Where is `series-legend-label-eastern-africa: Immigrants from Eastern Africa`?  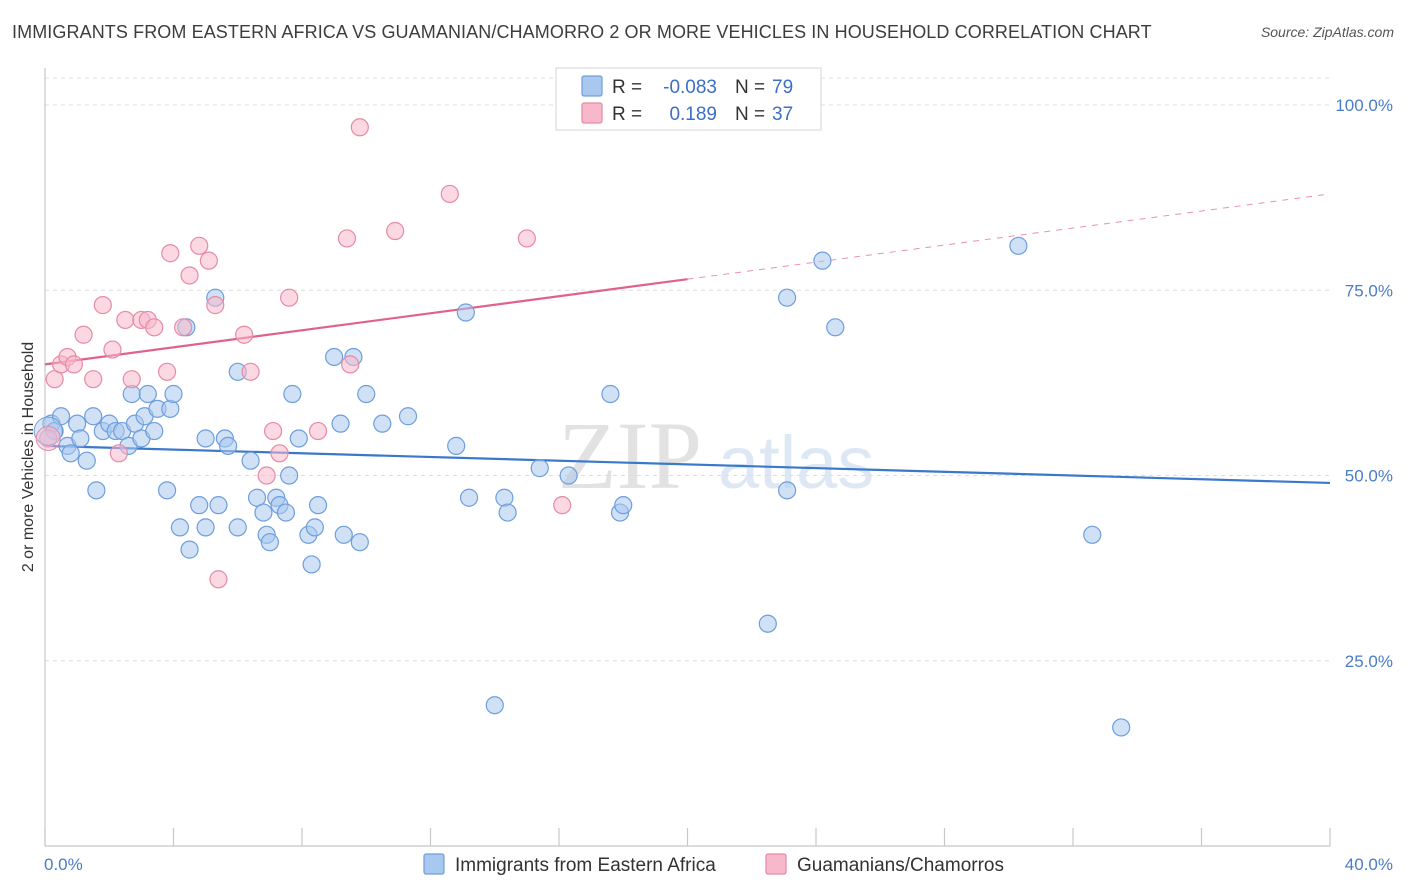
series-legend-label-eastern-africa: Immigrants from Eastern Africa is located at coordinates (585, 865).